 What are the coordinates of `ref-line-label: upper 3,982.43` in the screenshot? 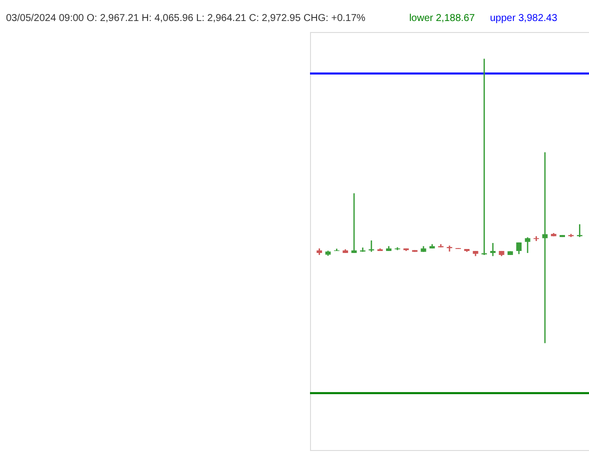 It's located at (524, 18).